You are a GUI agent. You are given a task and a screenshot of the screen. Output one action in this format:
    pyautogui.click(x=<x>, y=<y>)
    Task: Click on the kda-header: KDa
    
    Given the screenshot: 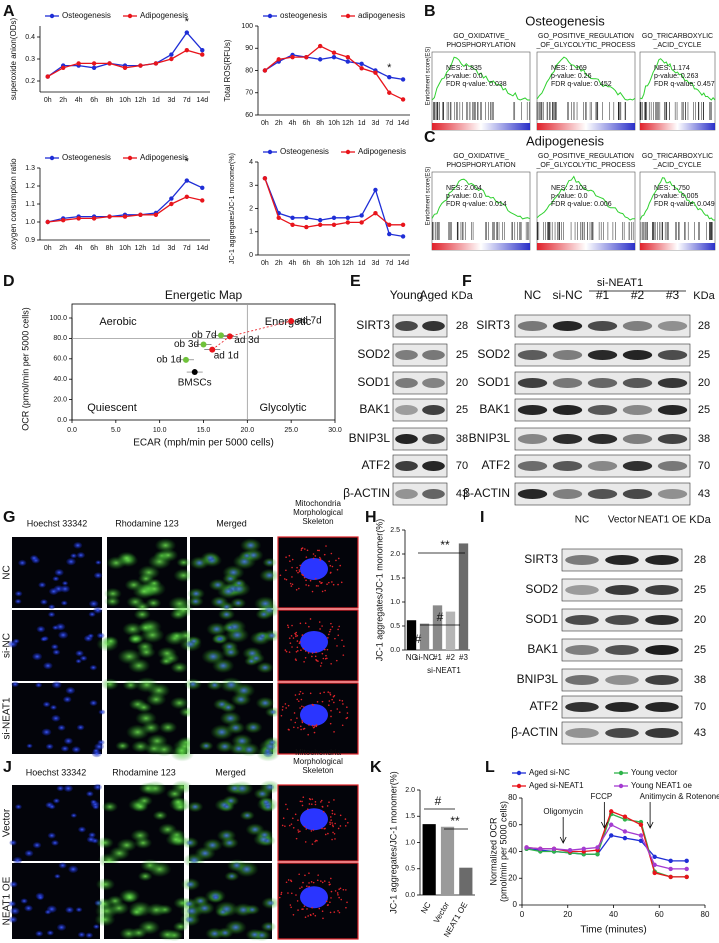 What is the action you would take?
    pyautogui.click(x=700, y=520)
    